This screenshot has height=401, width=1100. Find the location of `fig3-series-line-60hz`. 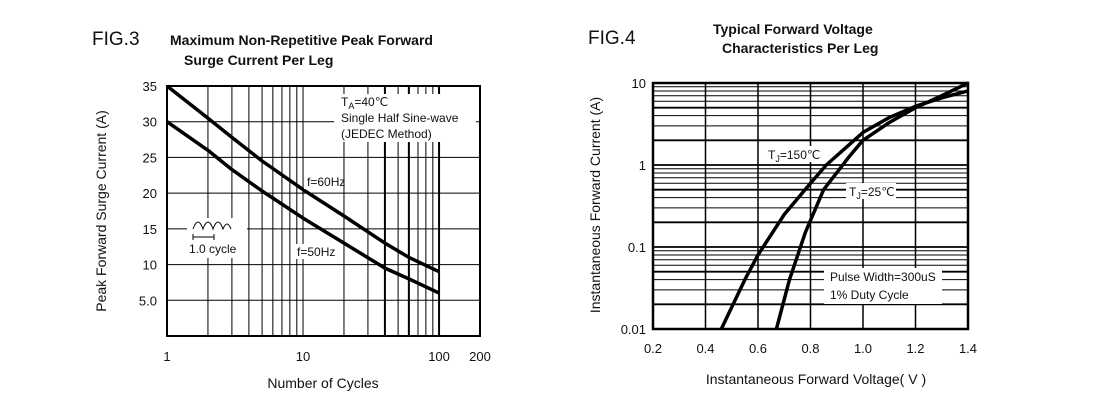

fig3-series-line-60hz is located at coordinates (302, 179).